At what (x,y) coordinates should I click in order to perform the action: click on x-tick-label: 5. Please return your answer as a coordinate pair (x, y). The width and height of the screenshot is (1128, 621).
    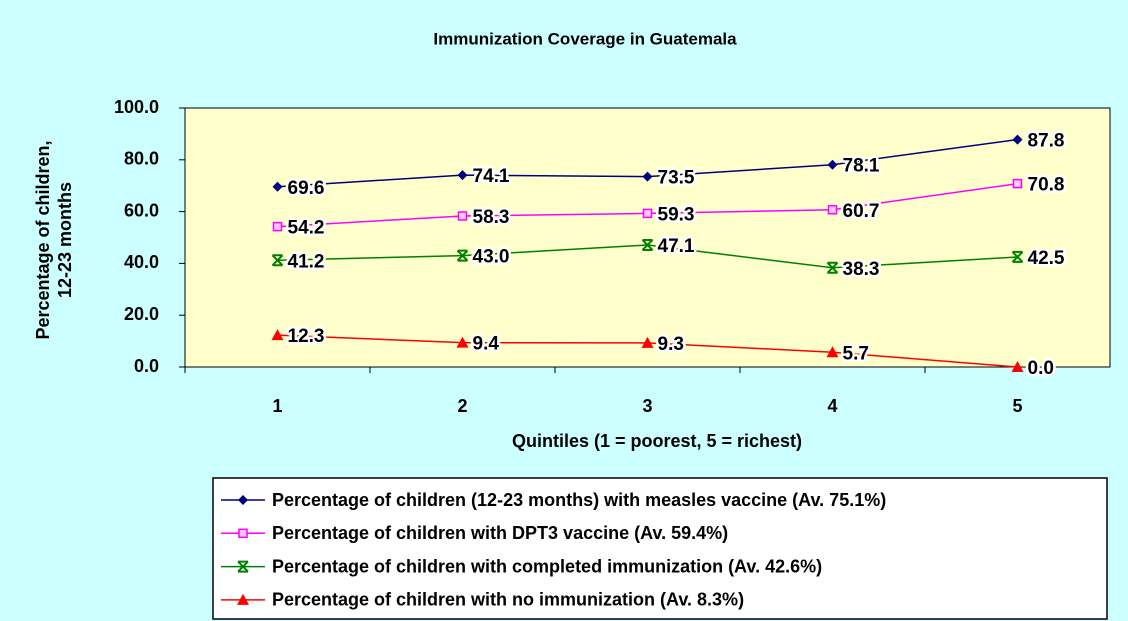
    Looking at the image, I should click on (1017, 406).